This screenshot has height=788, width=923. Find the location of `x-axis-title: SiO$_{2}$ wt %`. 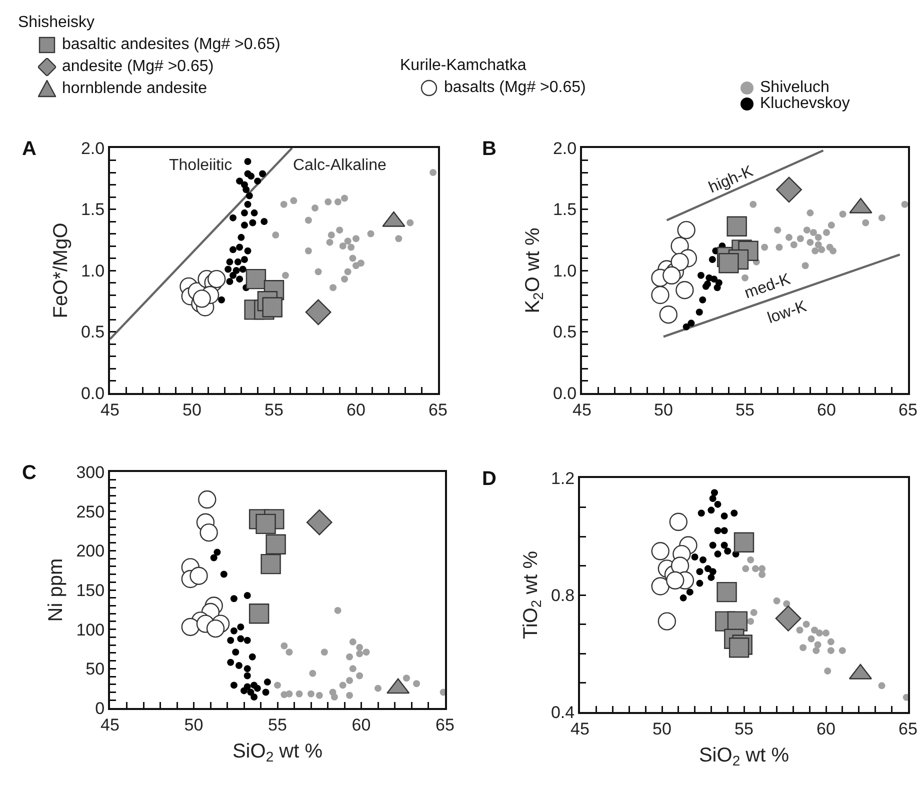

x-axis-title: SiO$_{2}$ wt % is located at coordinates (744, 756).